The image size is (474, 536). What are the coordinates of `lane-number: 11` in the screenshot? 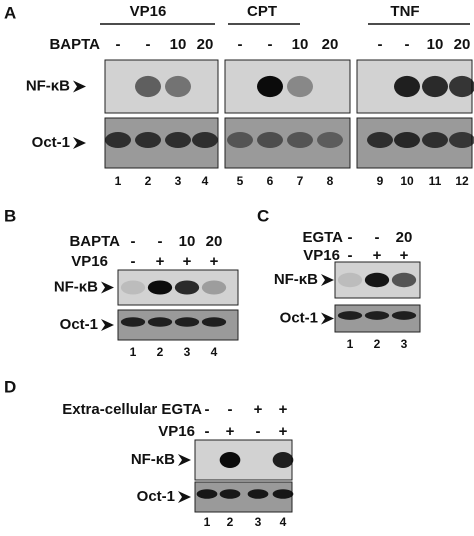 It's located at (435, 181).